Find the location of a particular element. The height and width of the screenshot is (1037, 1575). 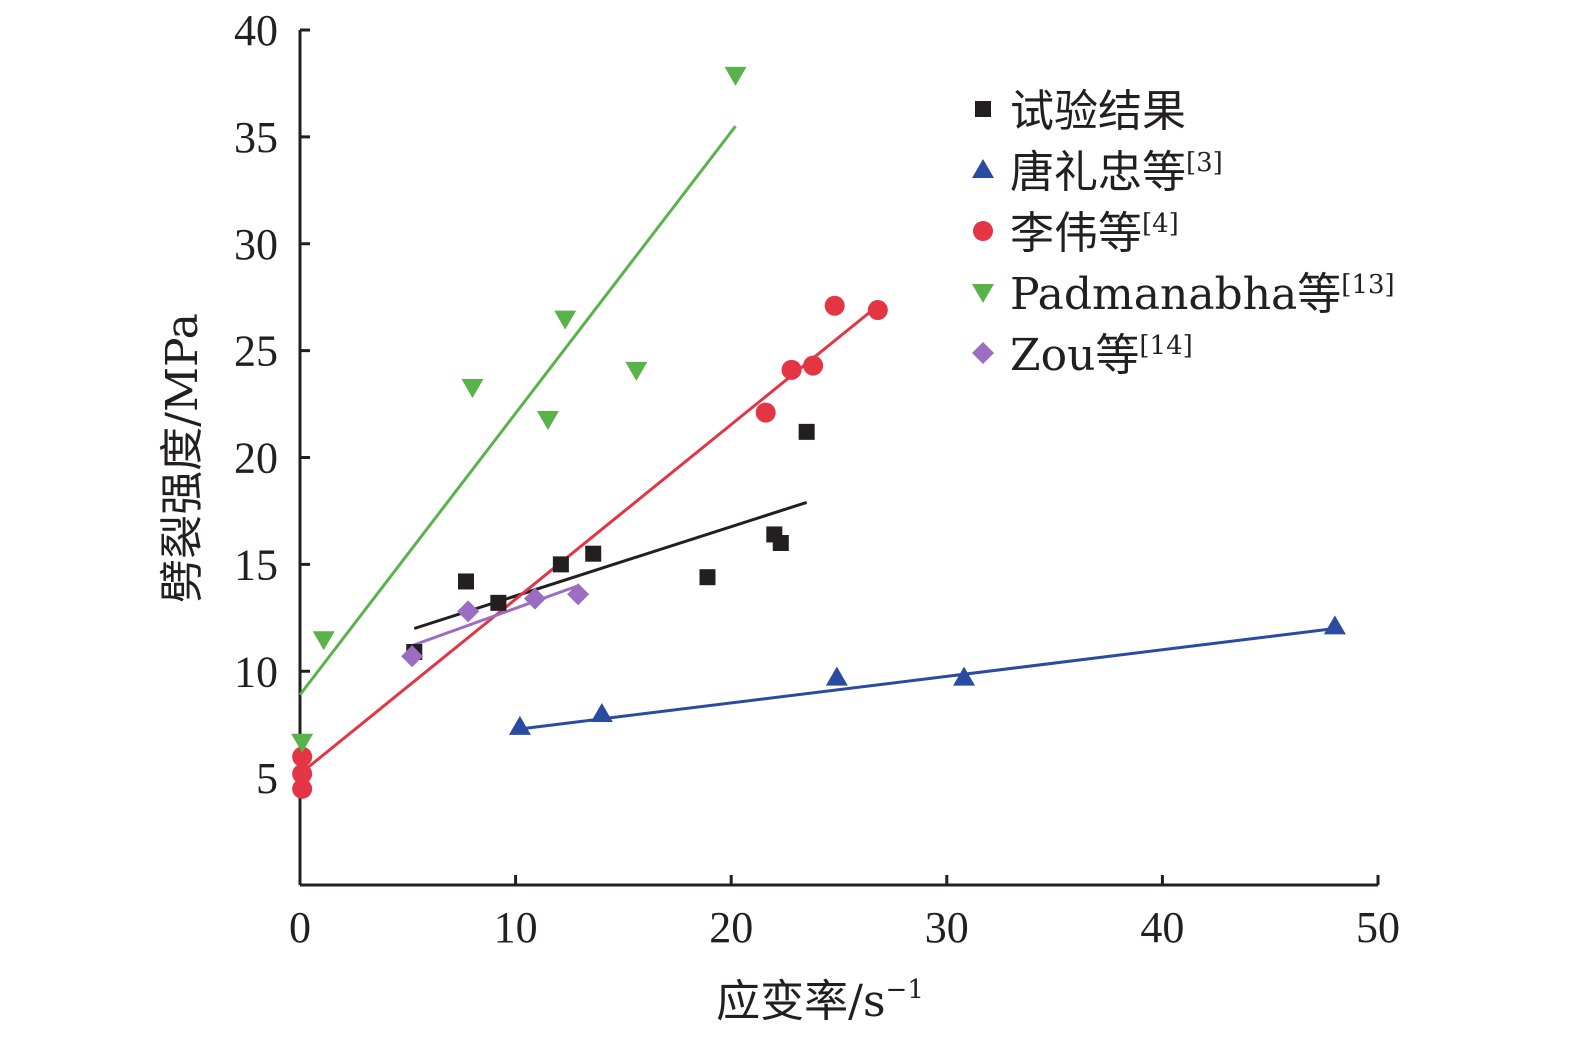

y-tick-label: 15 is located at coordinates (256, 564).